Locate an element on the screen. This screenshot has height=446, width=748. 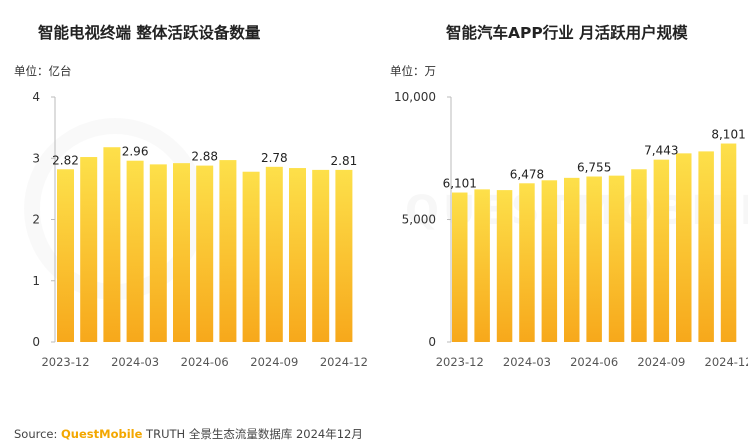
data-label: 2.78 is located at coordinates (274, 158).